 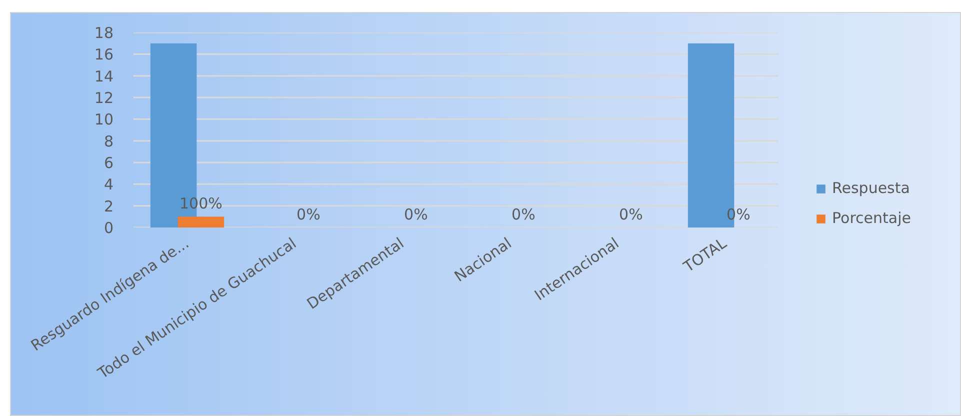 What do you see at coordinates (109, 163) in the screenshot?
I see `y-tick-label: 6` at bounding box center [109, 163].